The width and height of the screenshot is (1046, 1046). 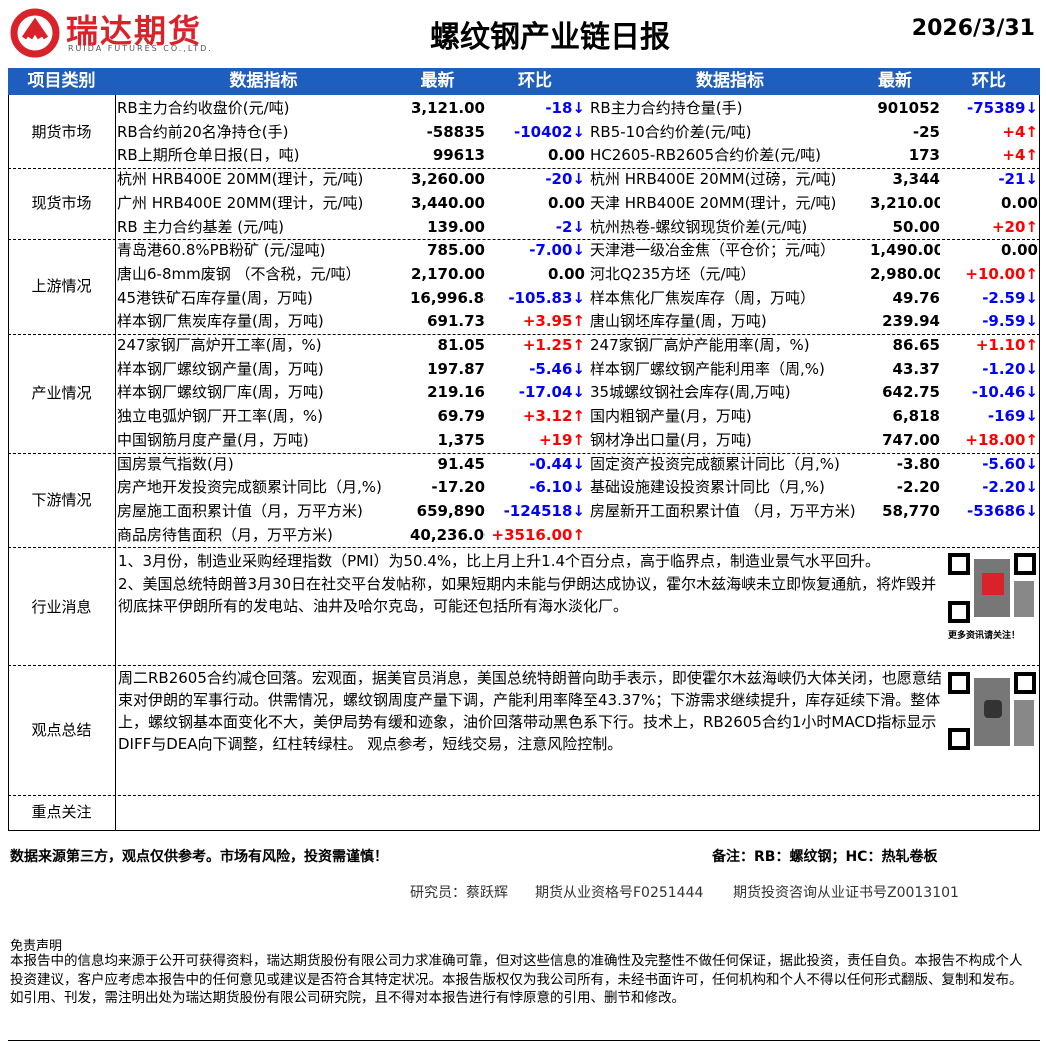 I want to click on category: 行业消息, so click(x=61, y=607).